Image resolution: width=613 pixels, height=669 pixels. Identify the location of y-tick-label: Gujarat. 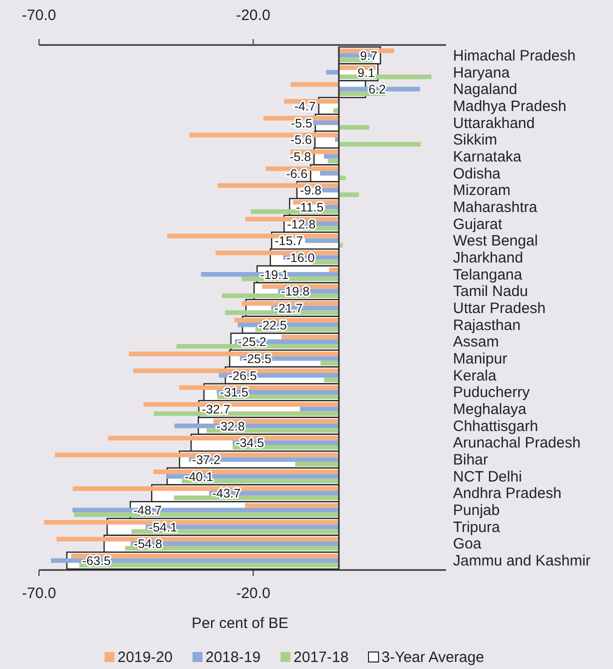
(478, 224).